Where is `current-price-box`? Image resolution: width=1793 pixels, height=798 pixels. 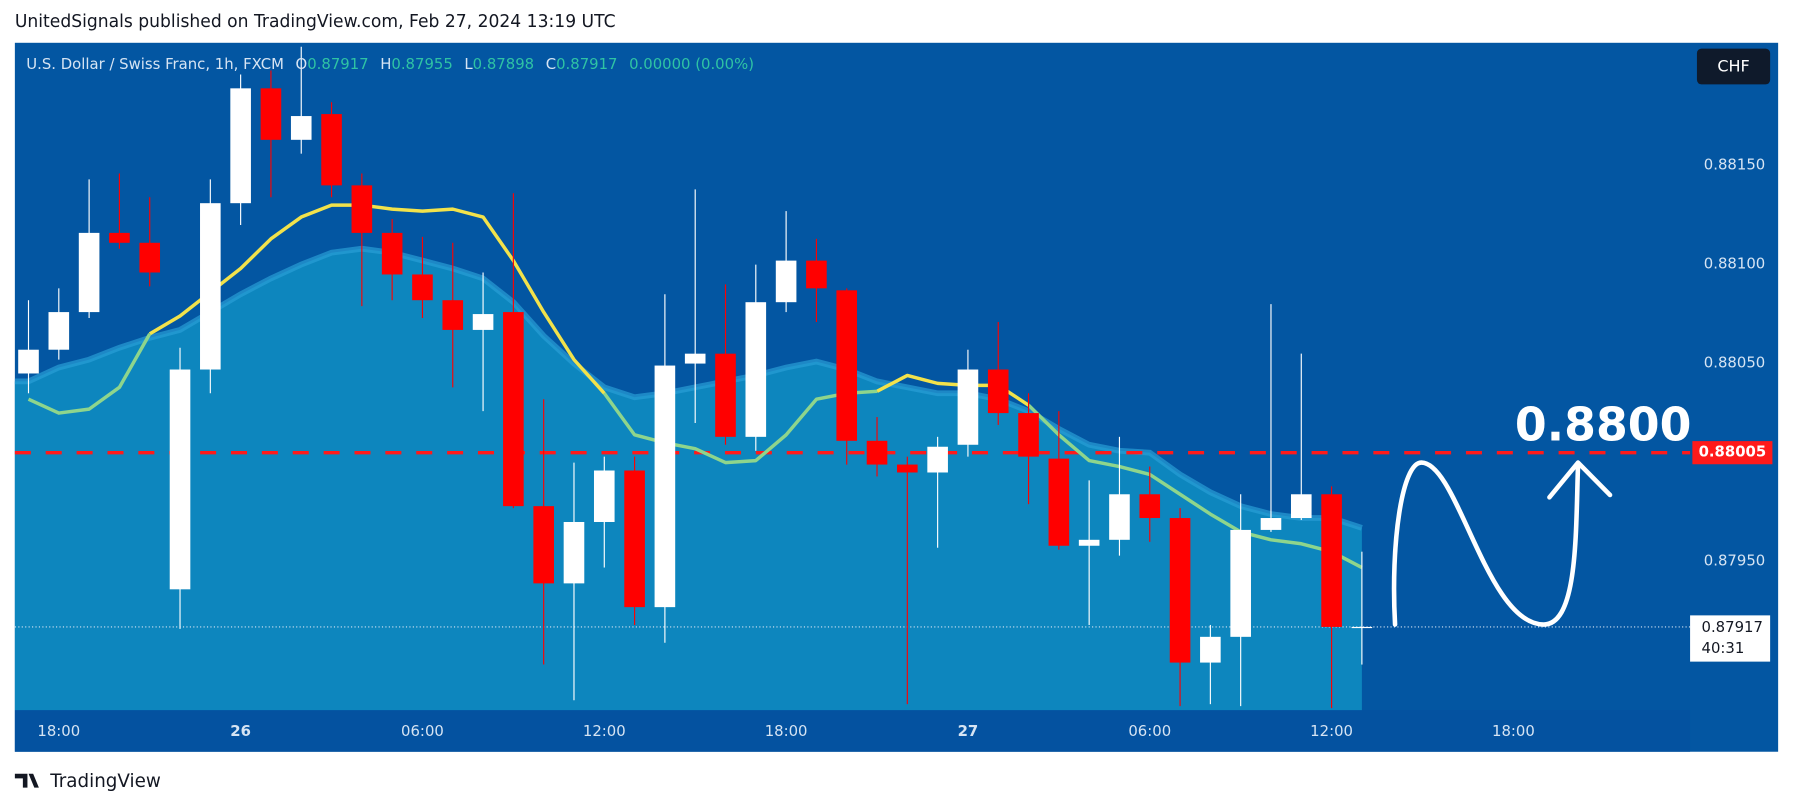 current-price-box is located at coordinates (1730, 638).